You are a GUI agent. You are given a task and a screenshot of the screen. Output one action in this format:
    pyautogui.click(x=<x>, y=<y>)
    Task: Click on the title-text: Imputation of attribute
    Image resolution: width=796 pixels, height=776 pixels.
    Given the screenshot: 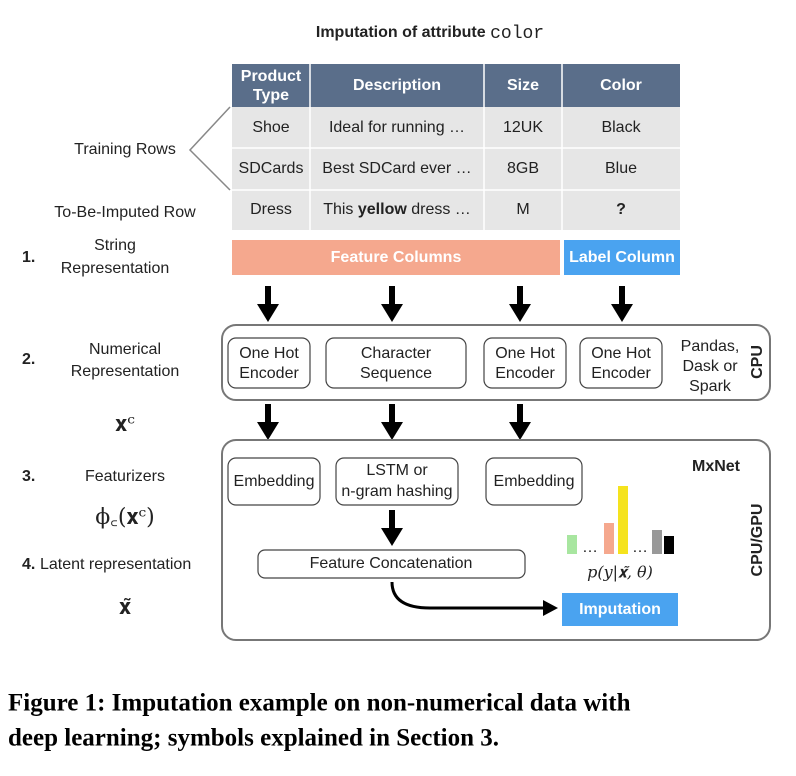 What is the action you would take?
    pyautogui.click(x=401, y=32)
    